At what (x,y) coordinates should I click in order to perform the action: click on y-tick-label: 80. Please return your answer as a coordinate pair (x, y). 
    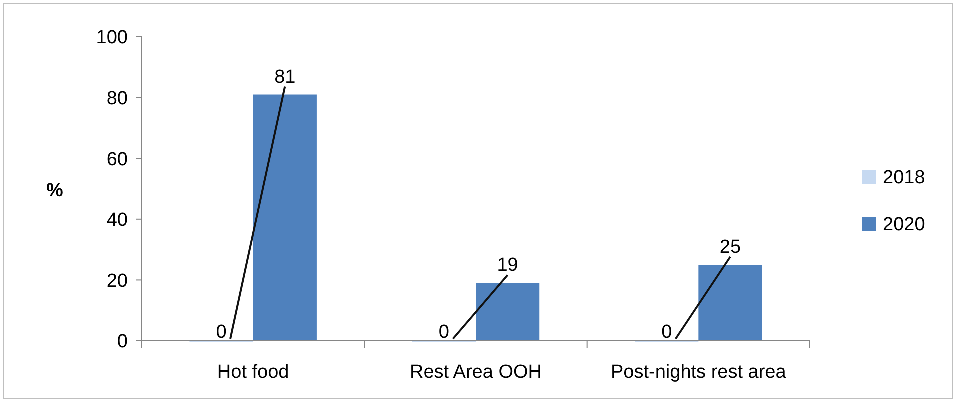
    Looking at the image, I should click on (117, 99).